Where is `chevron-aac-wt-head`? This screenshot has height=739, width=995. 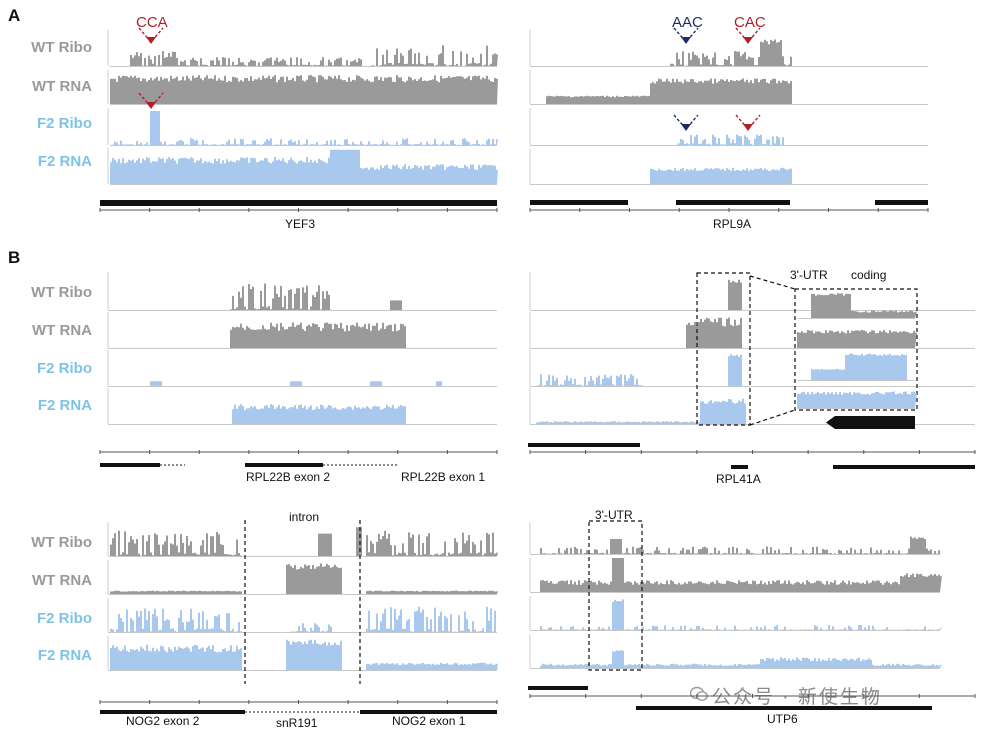 chevron-aac-wt-head is located at coordinates (686, 40).